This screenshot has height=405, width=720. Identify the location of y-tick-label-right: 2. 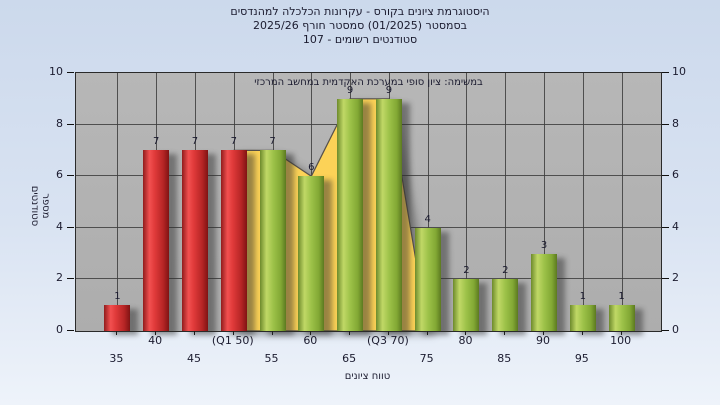
(675, 278).